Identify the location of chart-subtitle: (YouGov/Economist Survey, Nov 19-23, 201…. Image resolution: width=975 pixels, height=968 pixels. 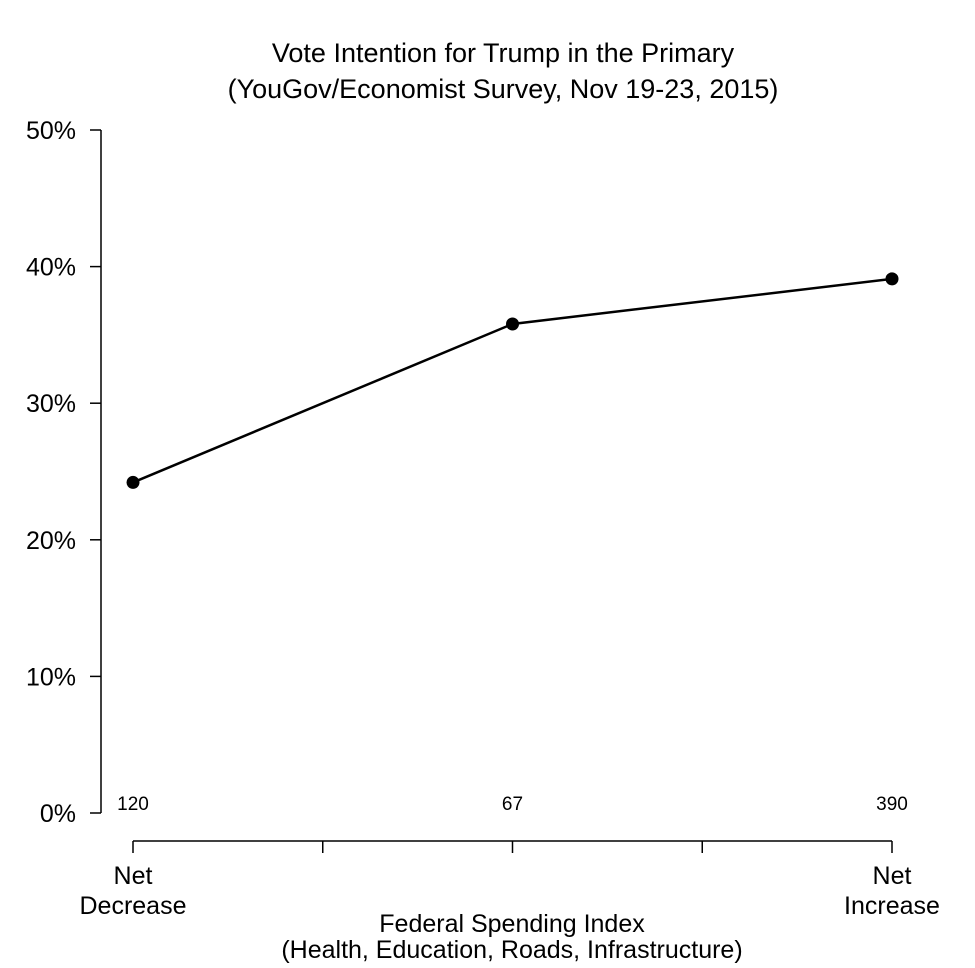
(503, 89).